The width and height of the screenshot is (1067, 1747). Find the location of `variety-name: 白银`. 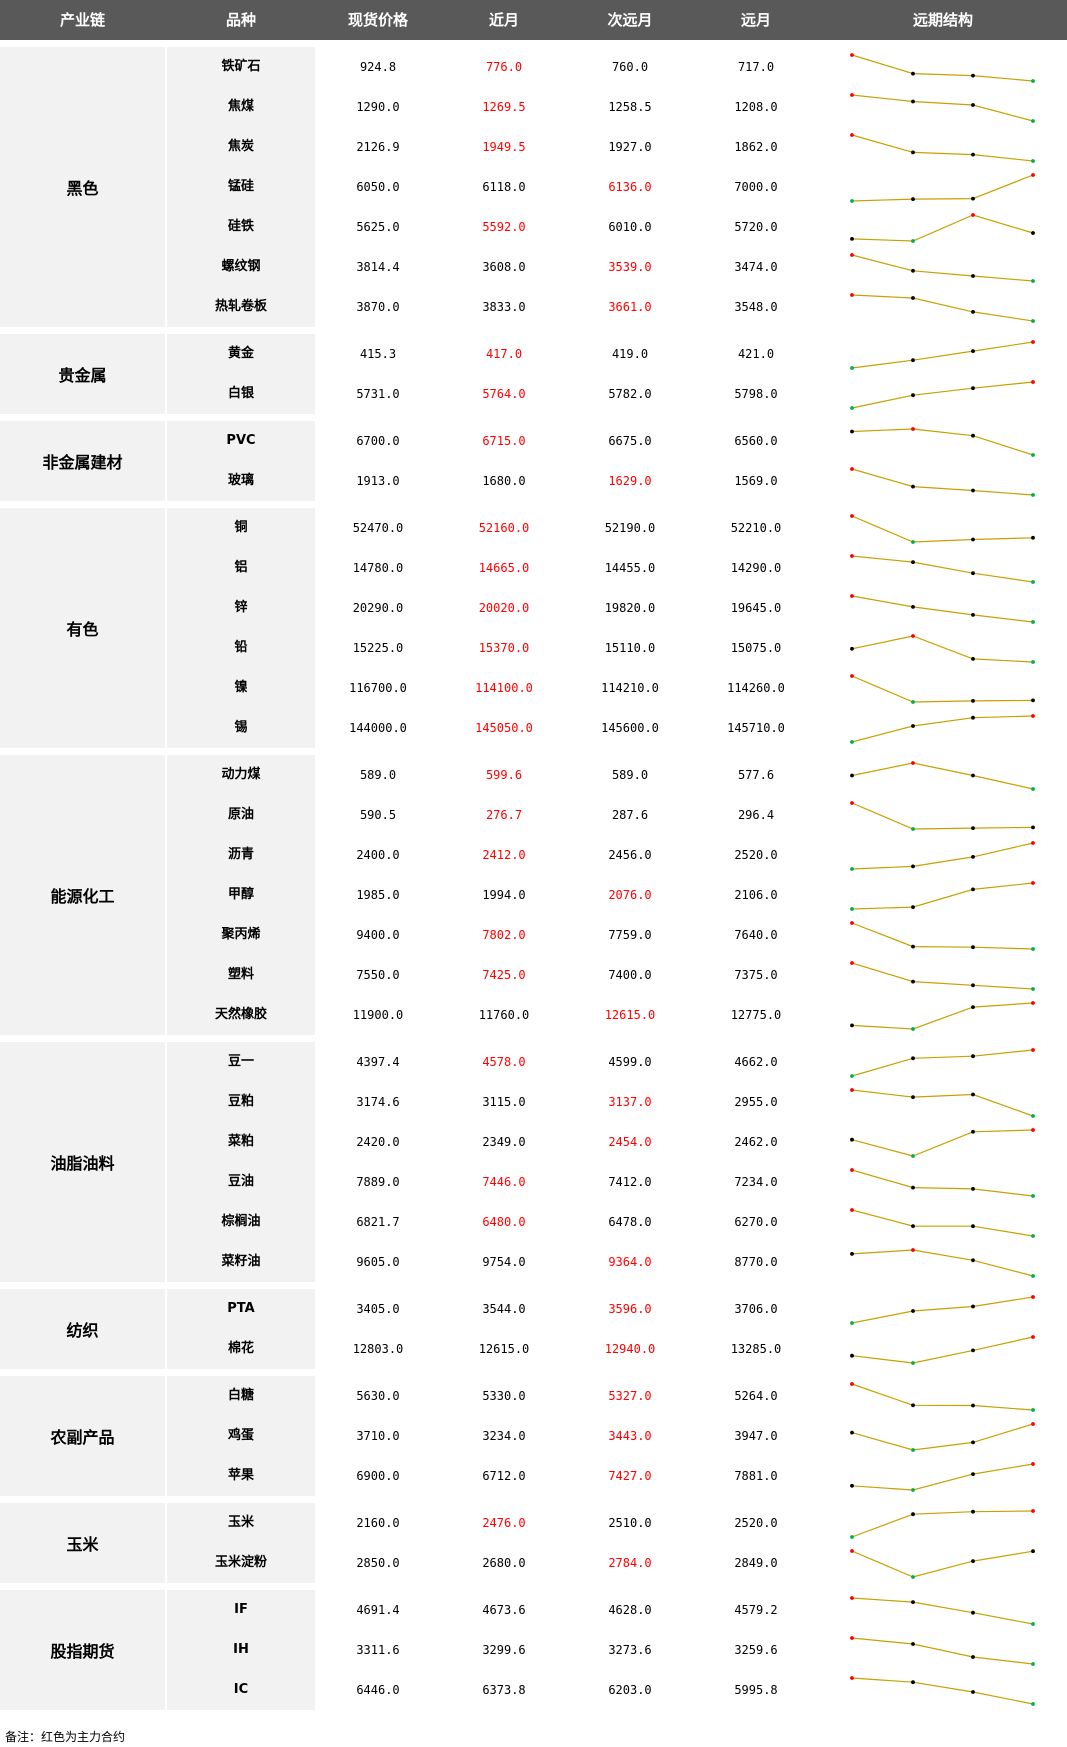

variety-name: 白银 is located at coordinates (240, 393).